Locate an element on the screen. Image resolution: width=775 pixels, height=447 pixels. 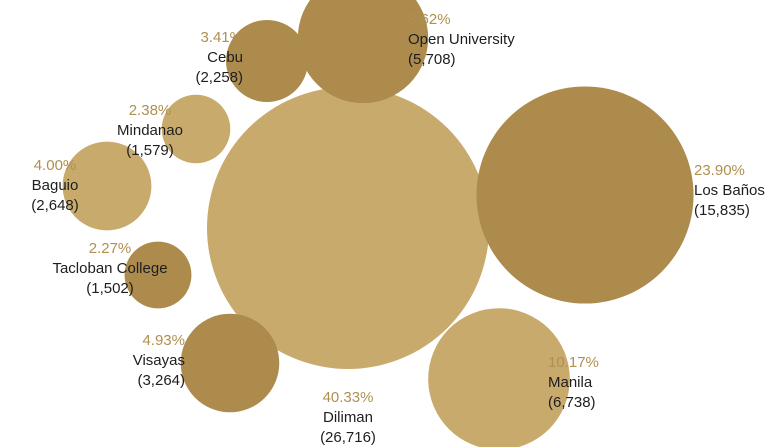
value-label-tacloban-college: (1,502) is located at coordinates (110, 288).